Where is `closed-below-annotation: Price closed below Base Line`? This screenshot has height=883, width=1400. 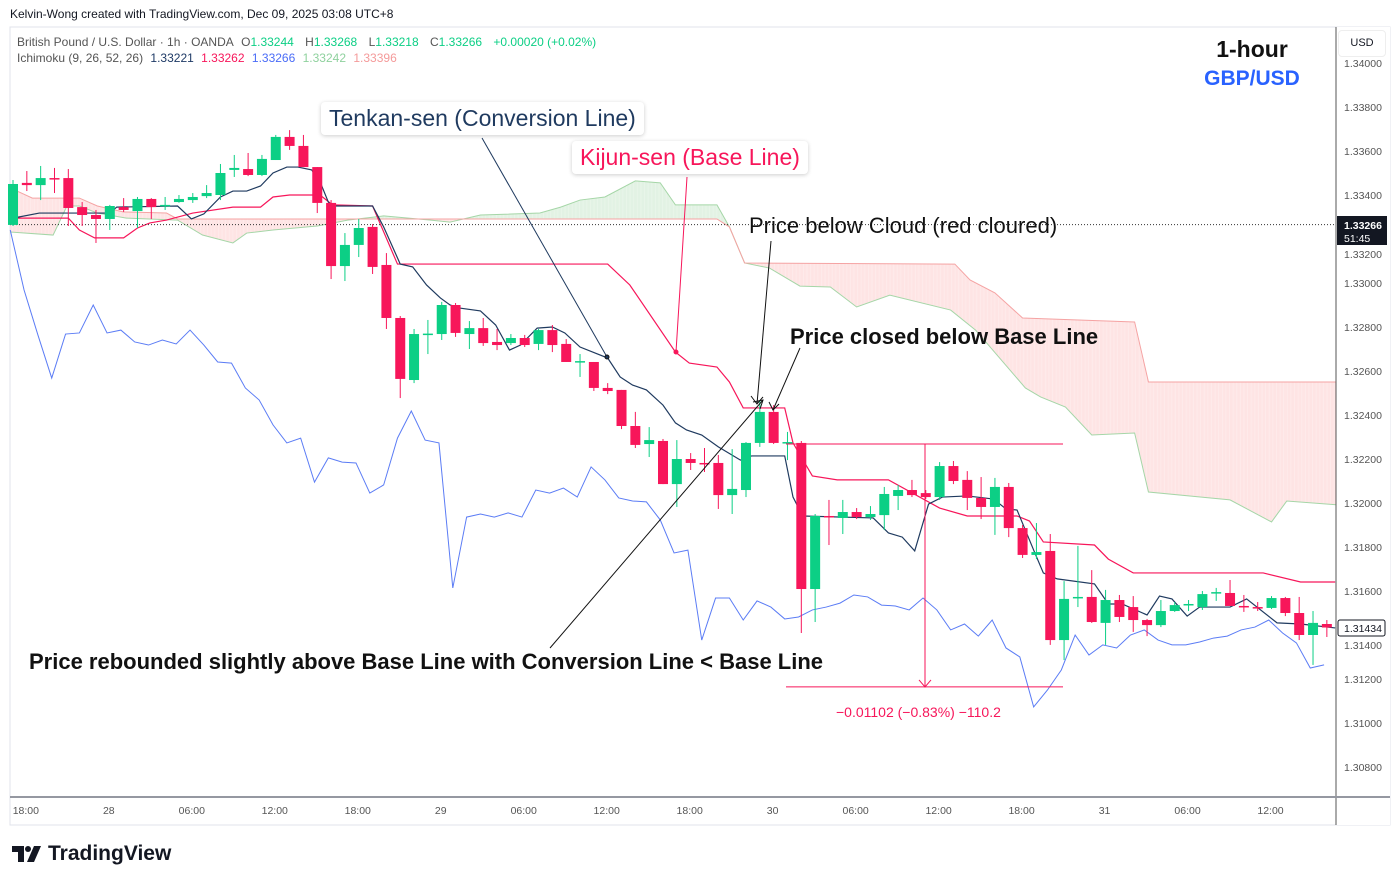
closed-below-annotation: Price closed below Base Line is located at coordinates (944, 336).